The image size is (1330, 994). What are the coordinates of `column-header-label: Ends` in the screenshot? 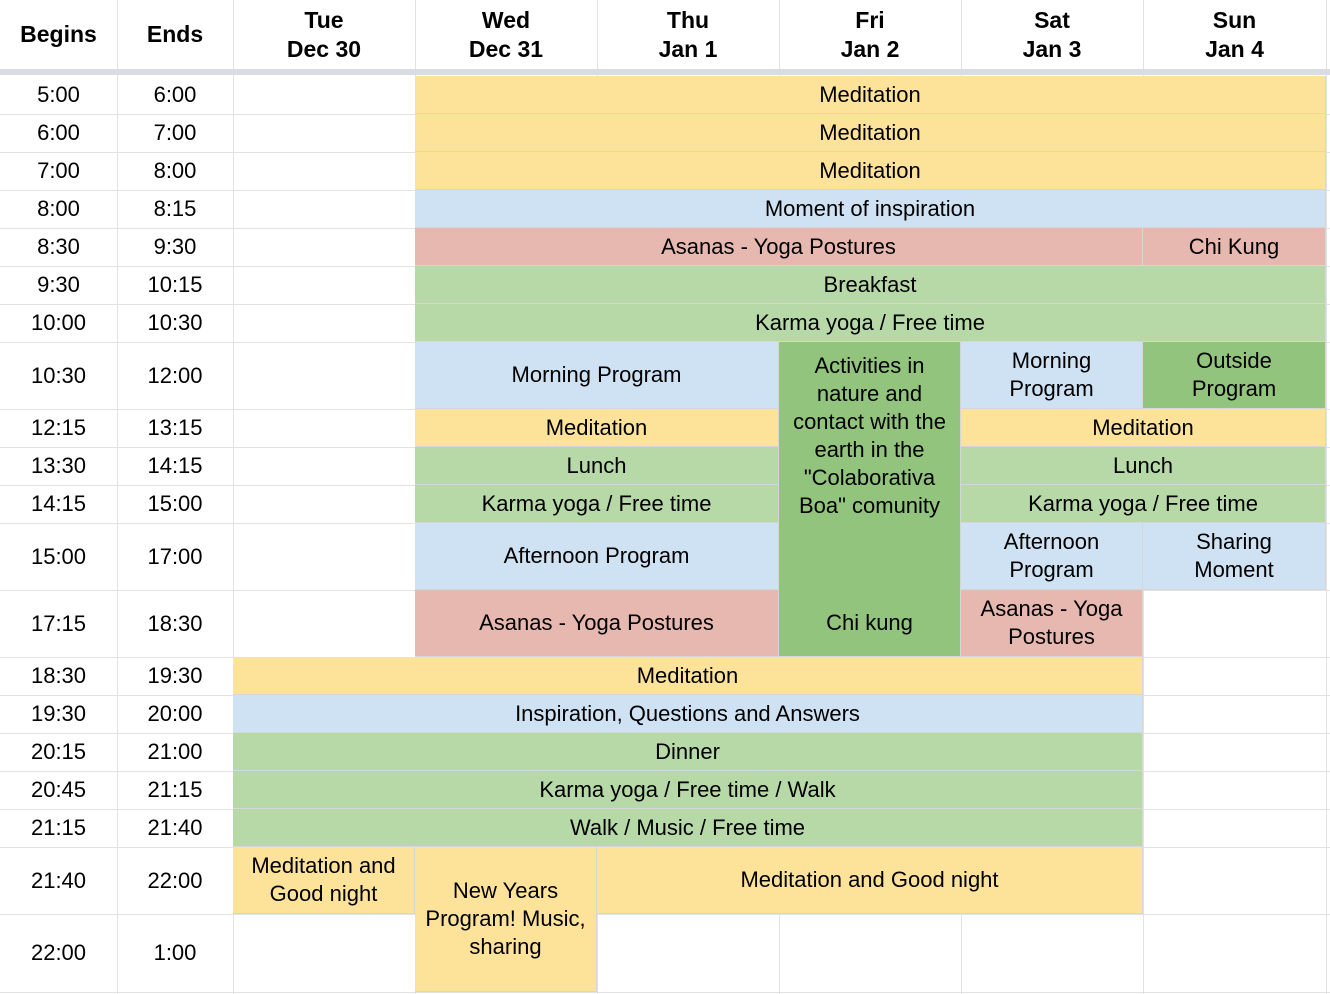 It's located at (175, 34).